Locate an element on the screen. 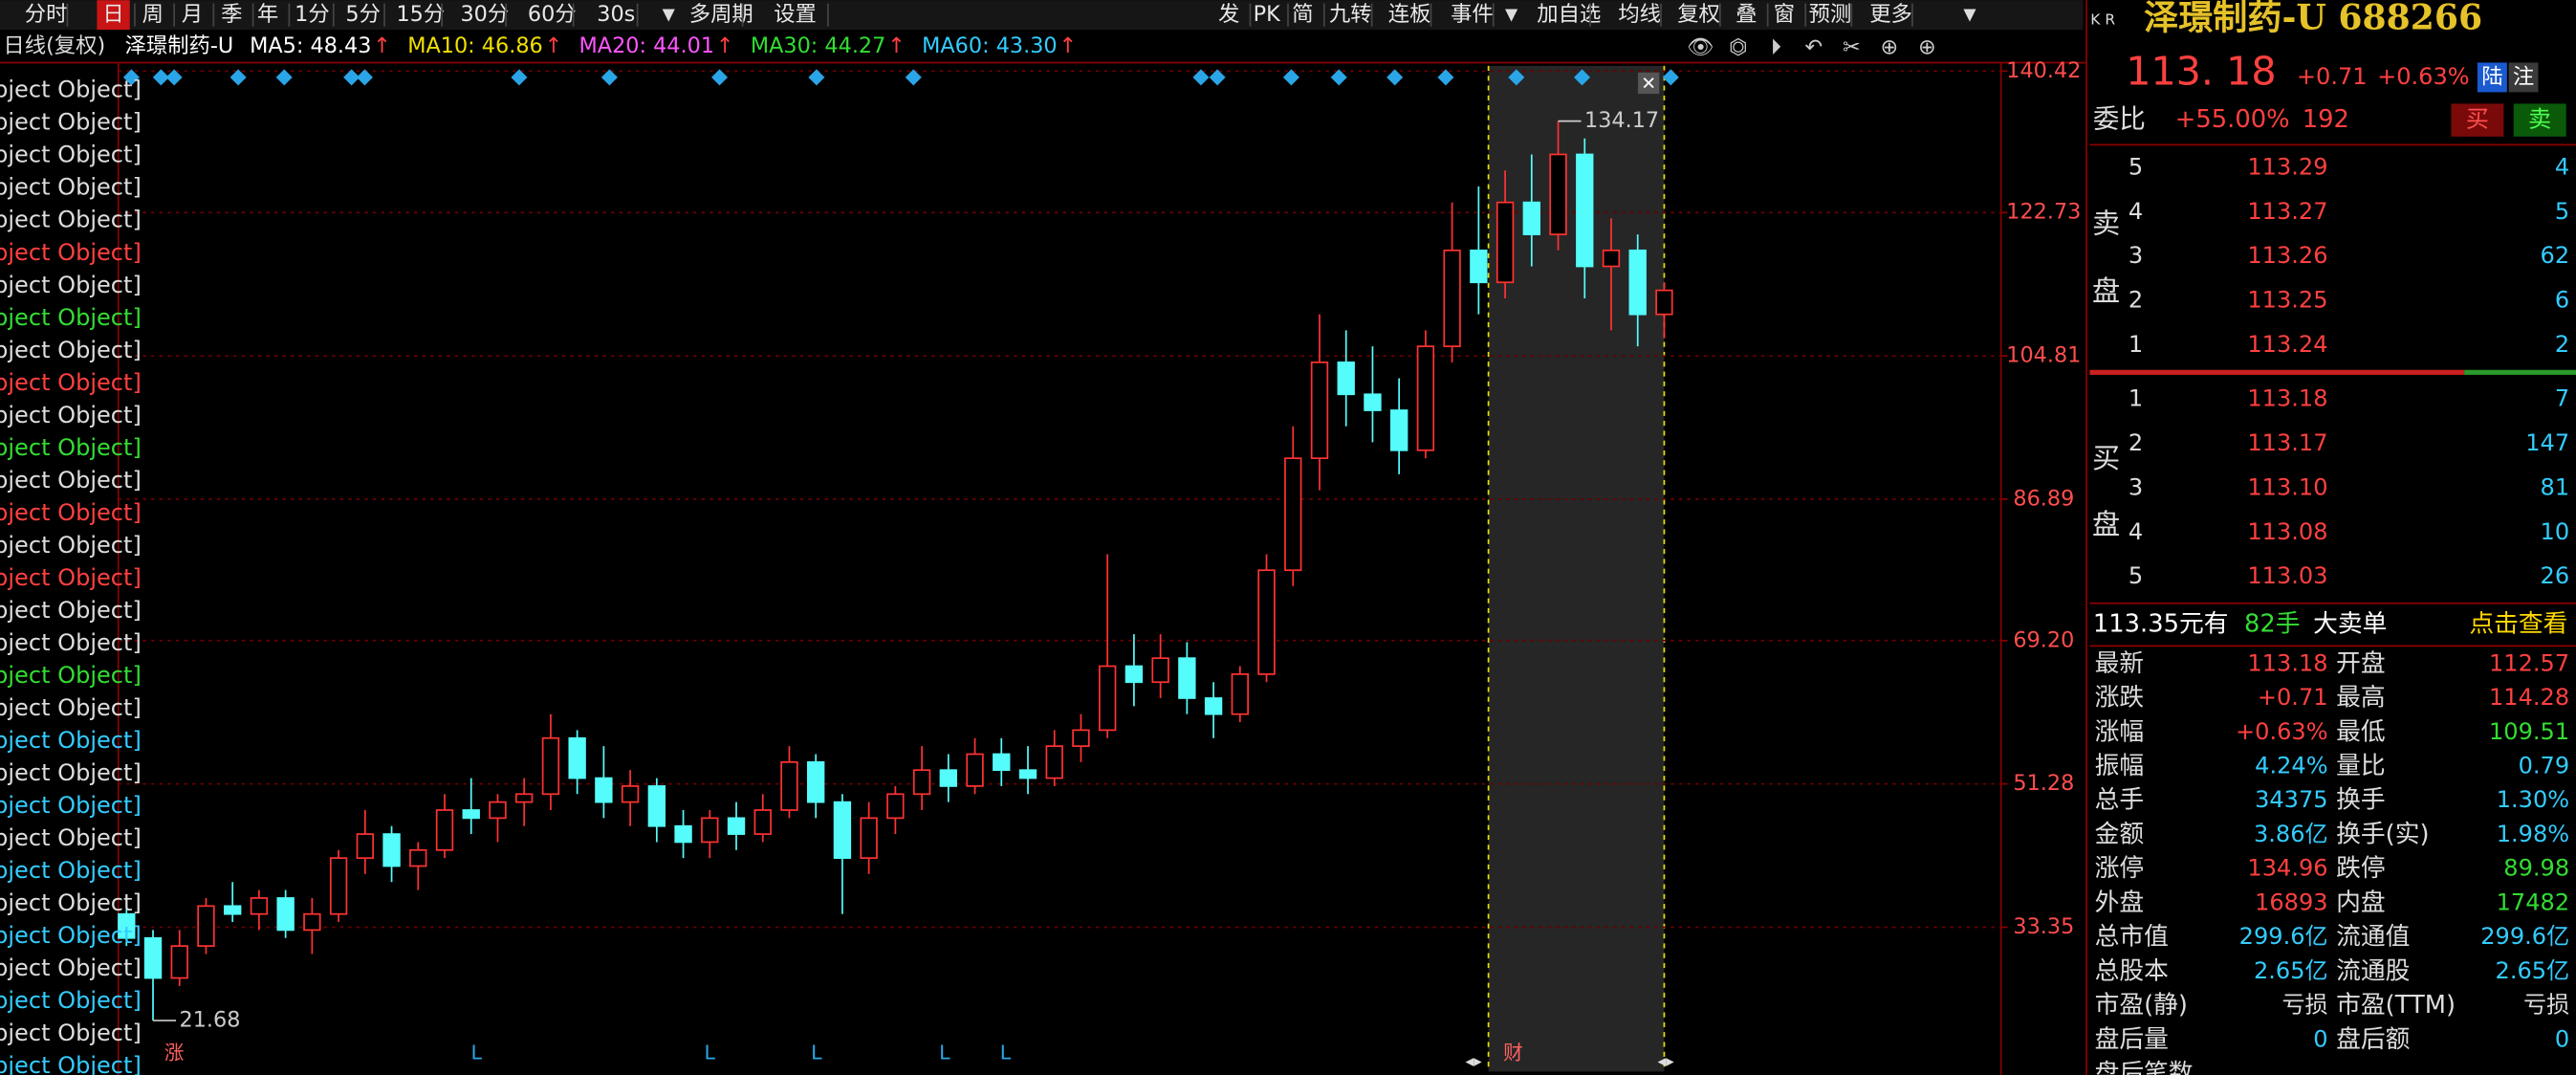 Image resolution: width=2576 pixels, height=1075 pixels. toolbar-item: 30s is located at coordinates (616, 14).